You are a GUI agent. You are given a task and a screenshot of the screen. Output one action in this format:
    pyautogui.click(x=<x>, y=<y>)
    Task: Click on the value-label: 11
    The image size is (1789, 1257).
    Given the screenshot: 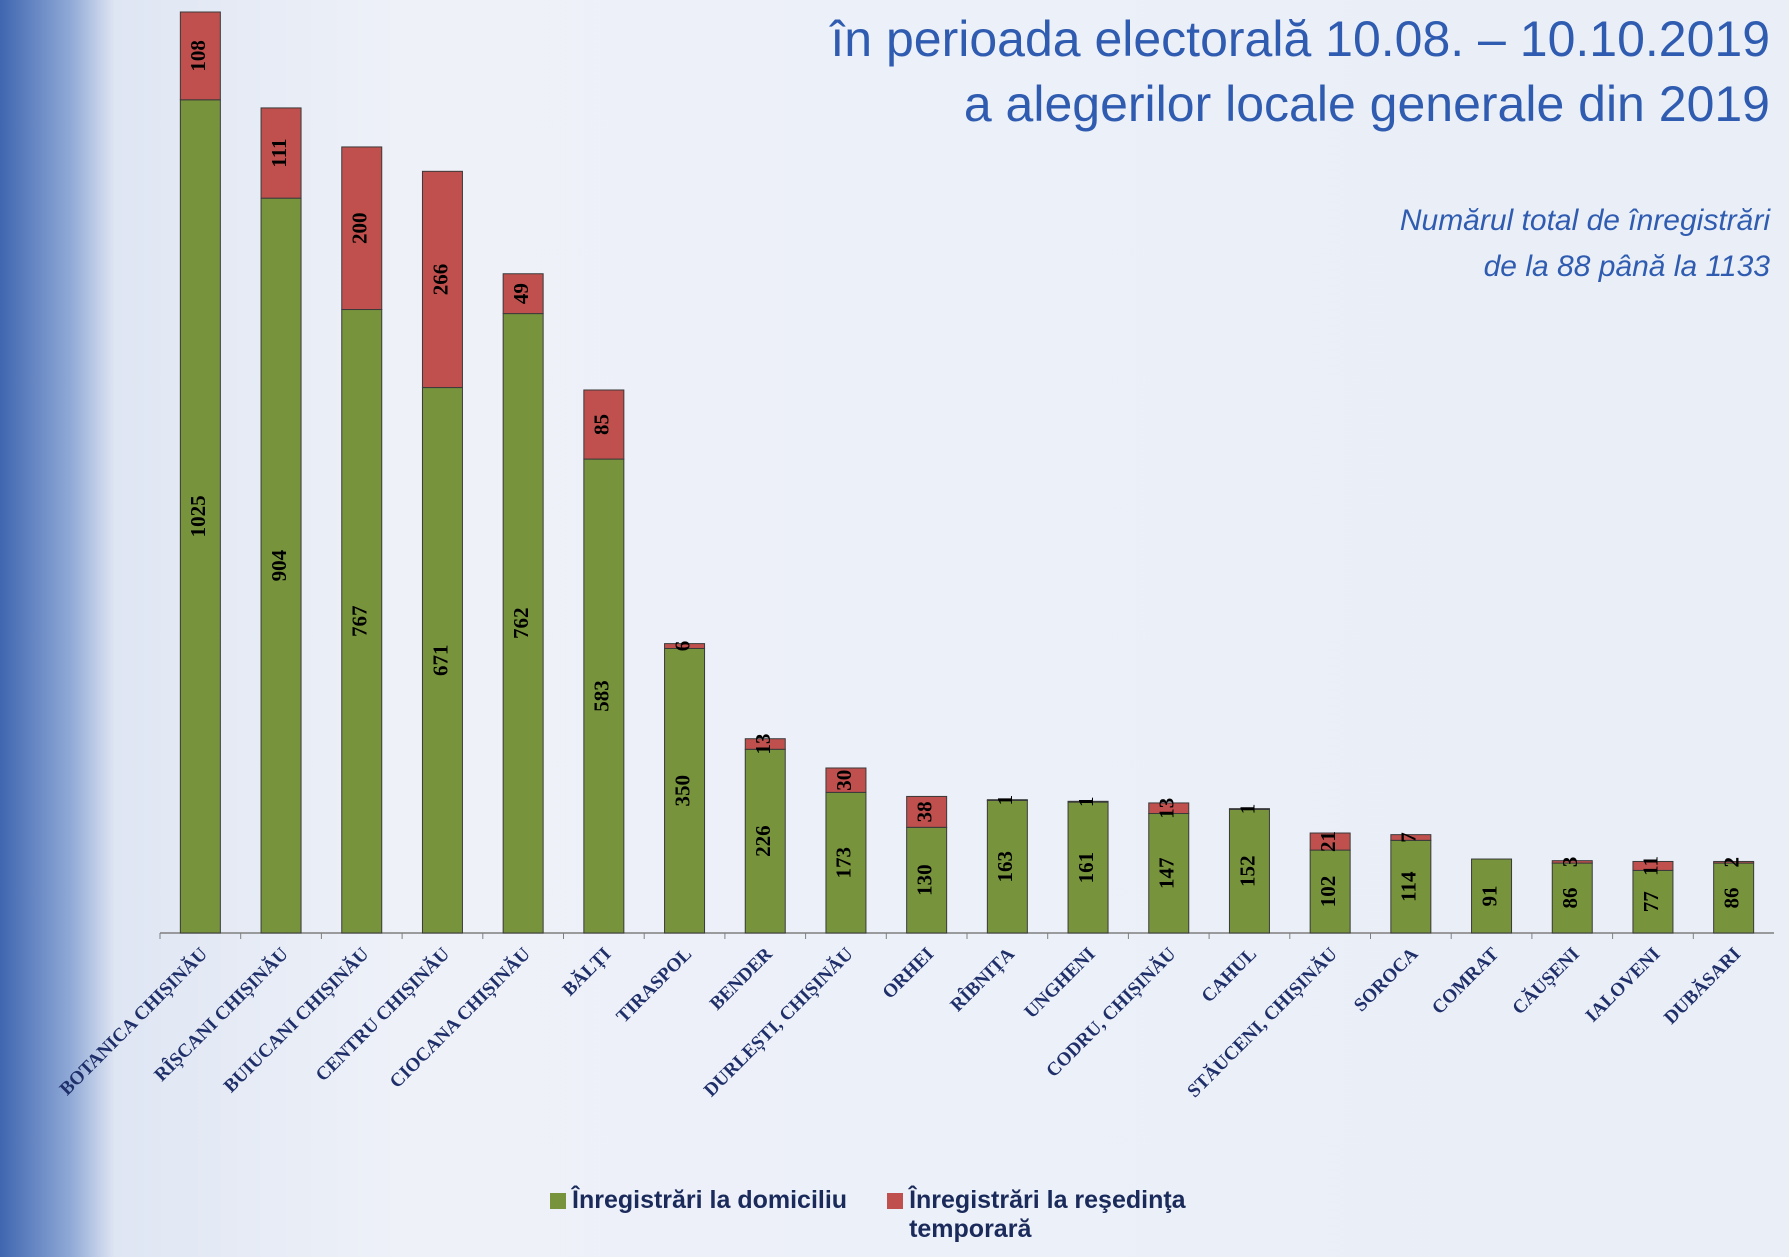 What is the action you would take?
    pyautogui.click(x=1651, y=866)
    